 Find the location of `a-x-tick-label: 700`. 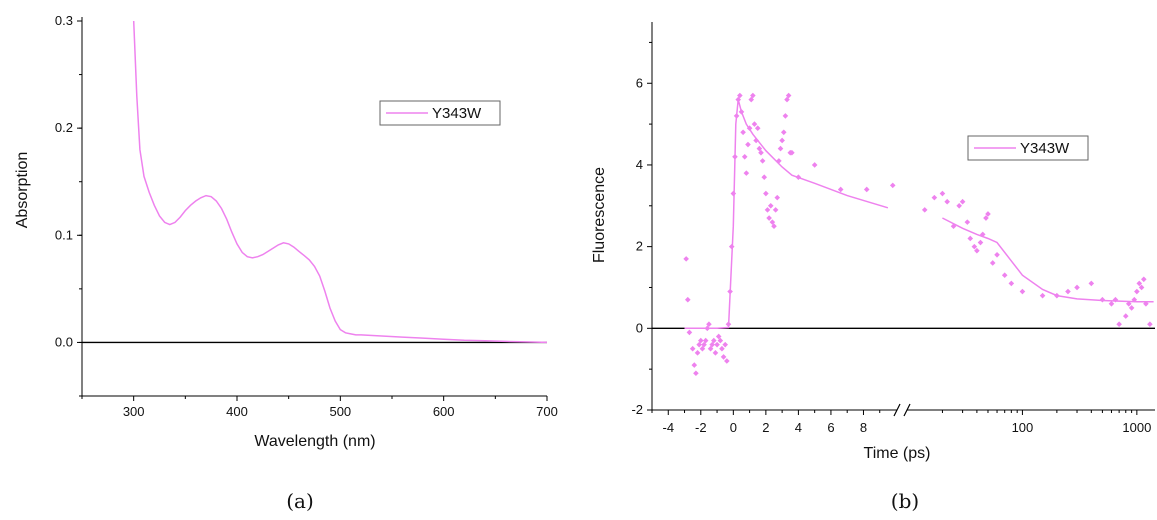

a-x-tick-label: 700 is located at coordinates (547, 411).